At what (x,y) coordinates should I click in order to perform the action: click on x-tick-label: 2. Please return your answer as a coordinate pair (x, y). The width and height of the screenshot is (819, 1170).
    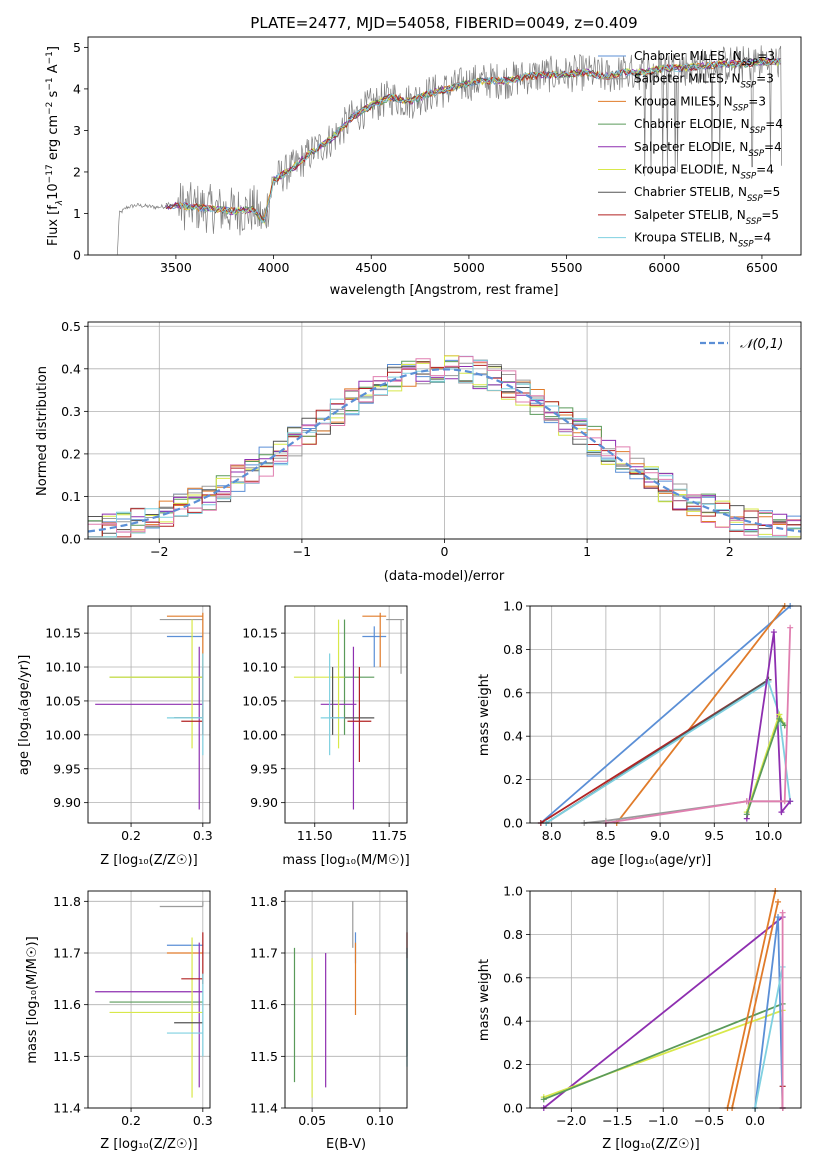
    Looking at the image, I should click on (730, 551).